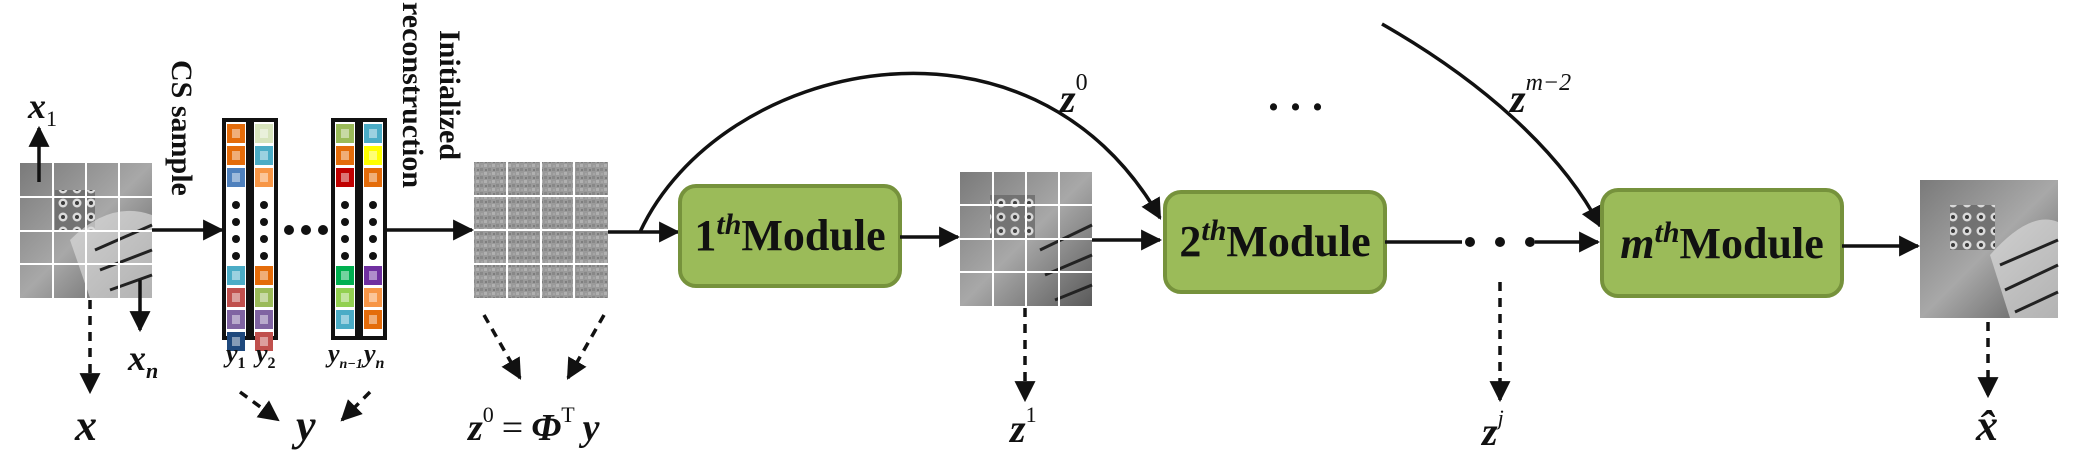  I want to click on module-1: 1thModule, so click(790, 236).